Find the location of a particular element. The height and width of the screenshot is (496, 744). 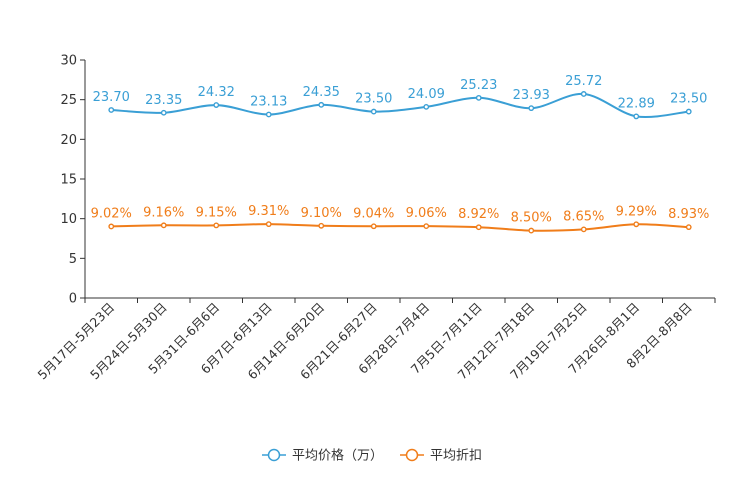

data-label: 9.10% is located at coordinates (321, 213).